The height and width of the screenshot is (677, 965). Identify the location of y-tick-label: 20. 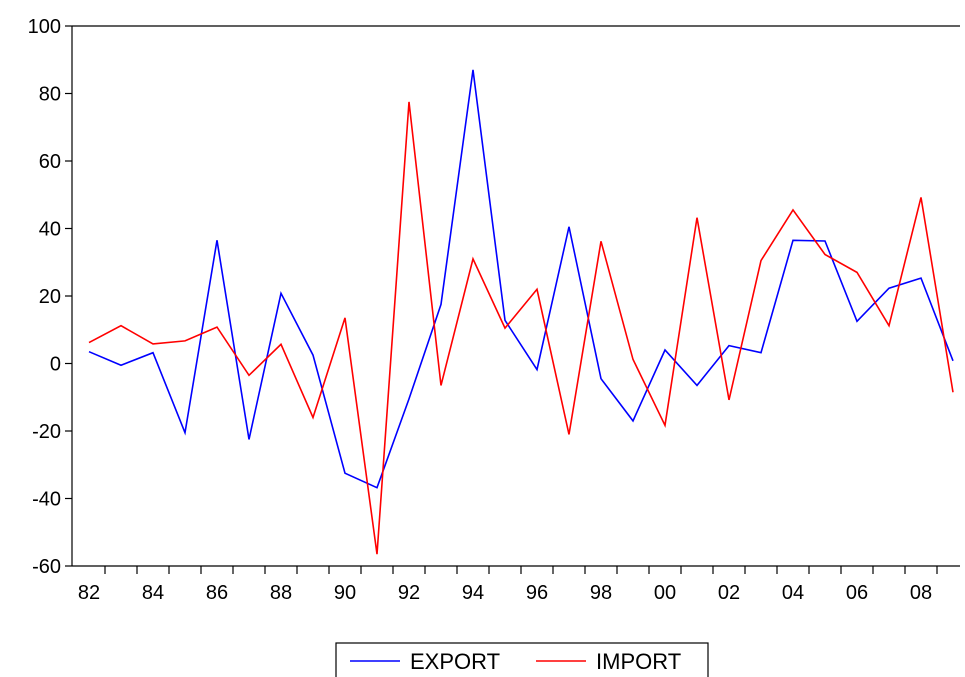
(50, 297).